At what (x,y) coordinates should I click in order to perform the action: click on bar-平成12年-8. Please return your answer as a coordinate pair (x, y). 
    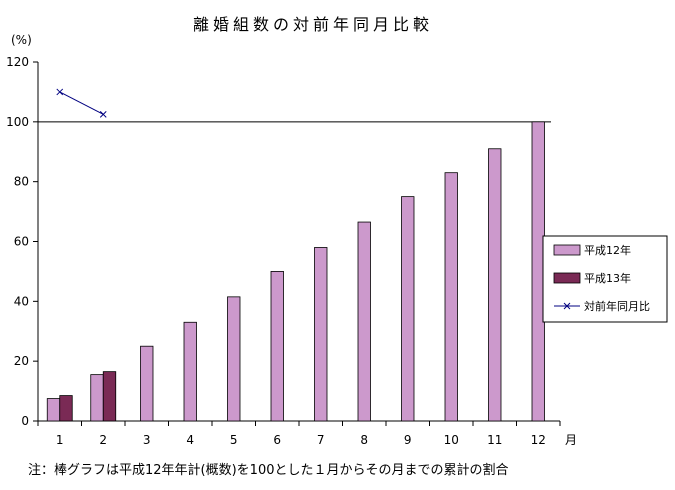
    Looking at the image, I should click on (364, 321).